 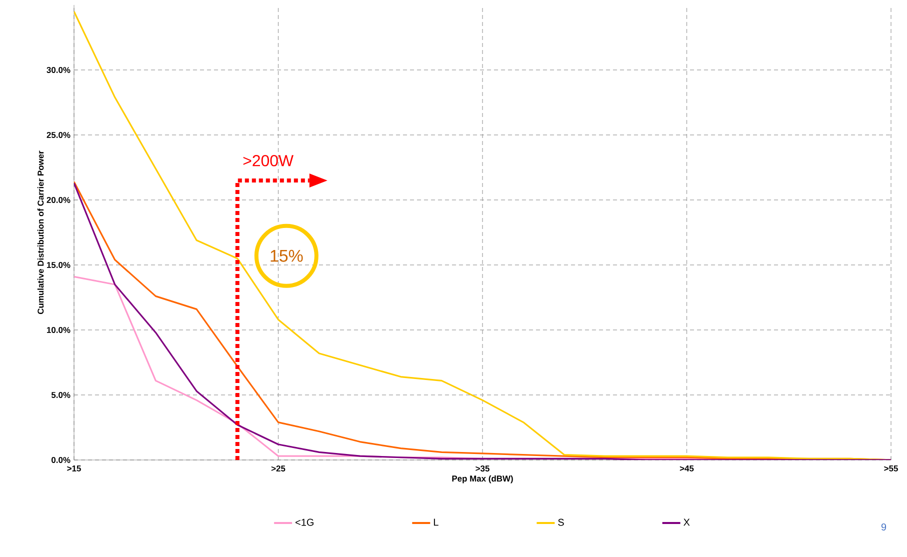 I want to click on y-tick-label: 0.0%, so click(x=61, y=459).